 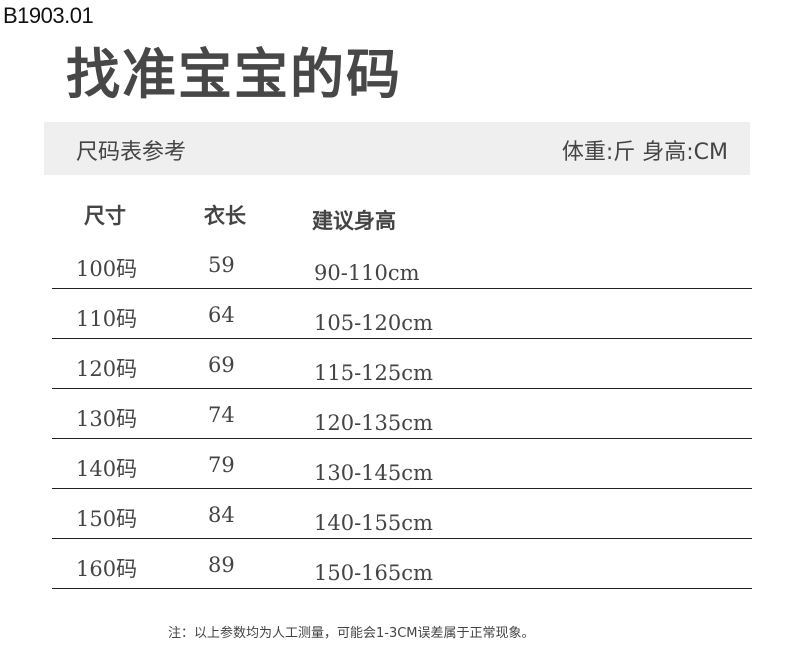 I want to click on size-cell: 110码, so click(x=107, y=319).